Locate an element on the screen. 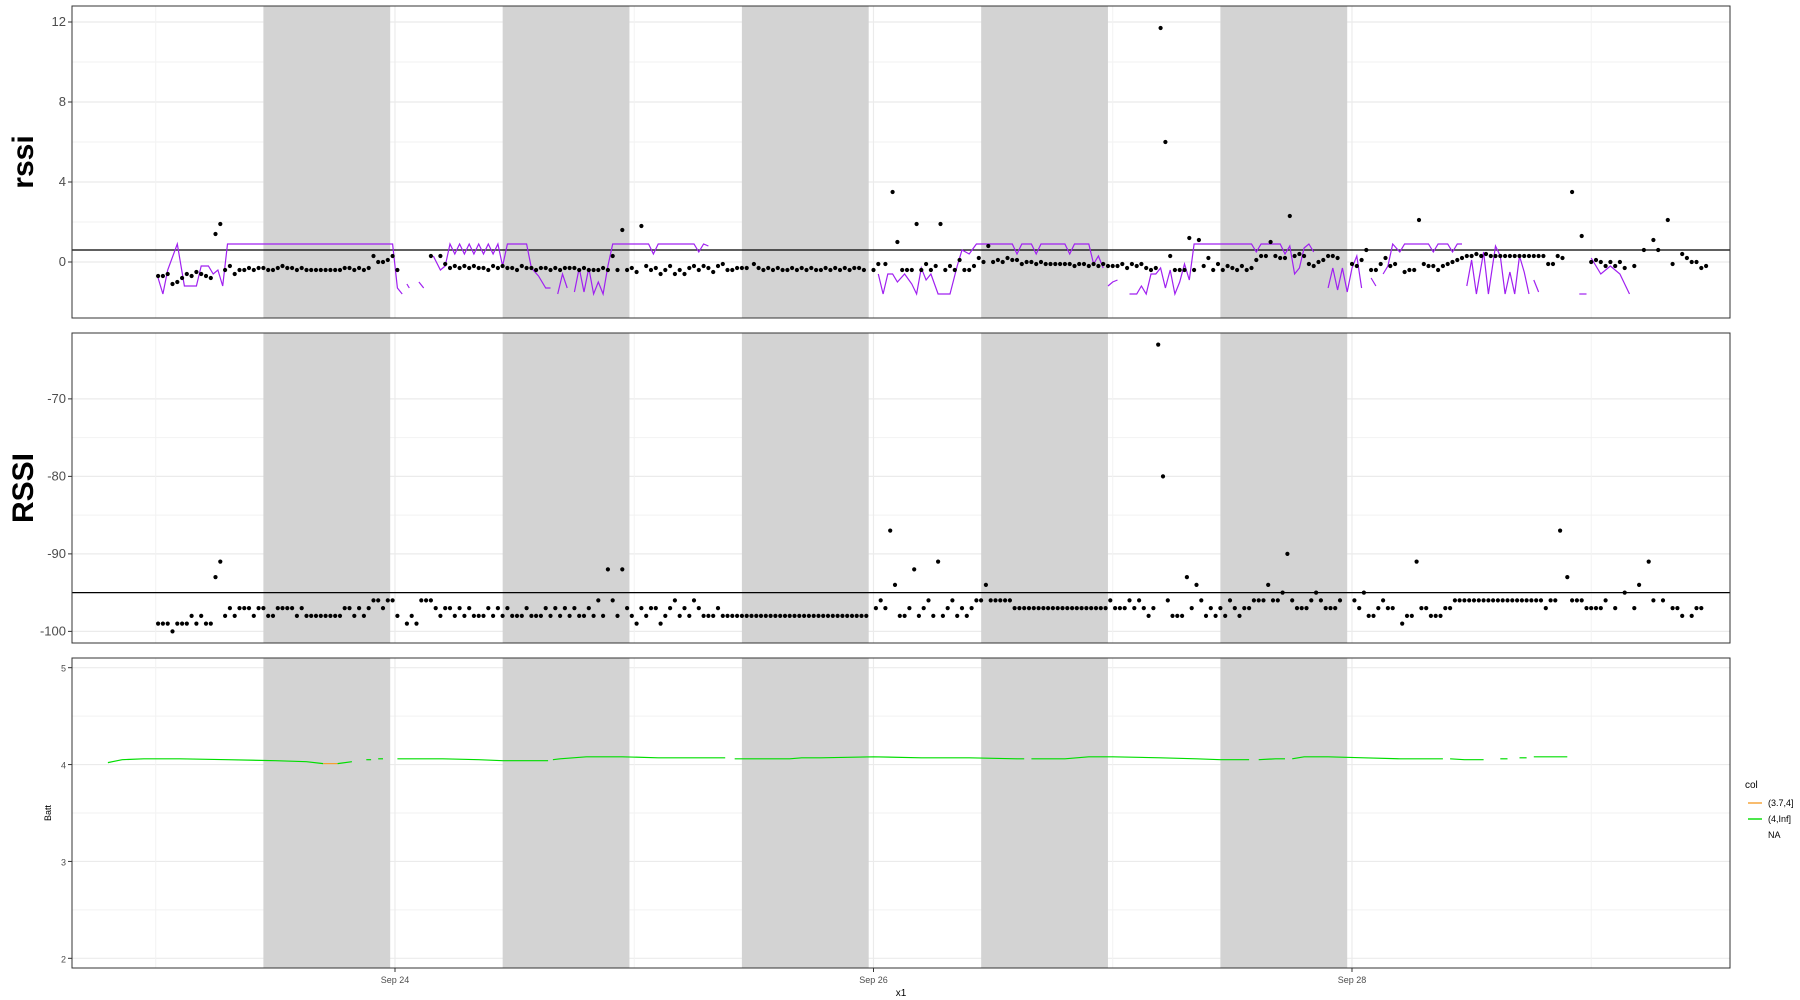  legend: col (3.7,4] (4,Inf] NA is located at coordinates (1769, 810).